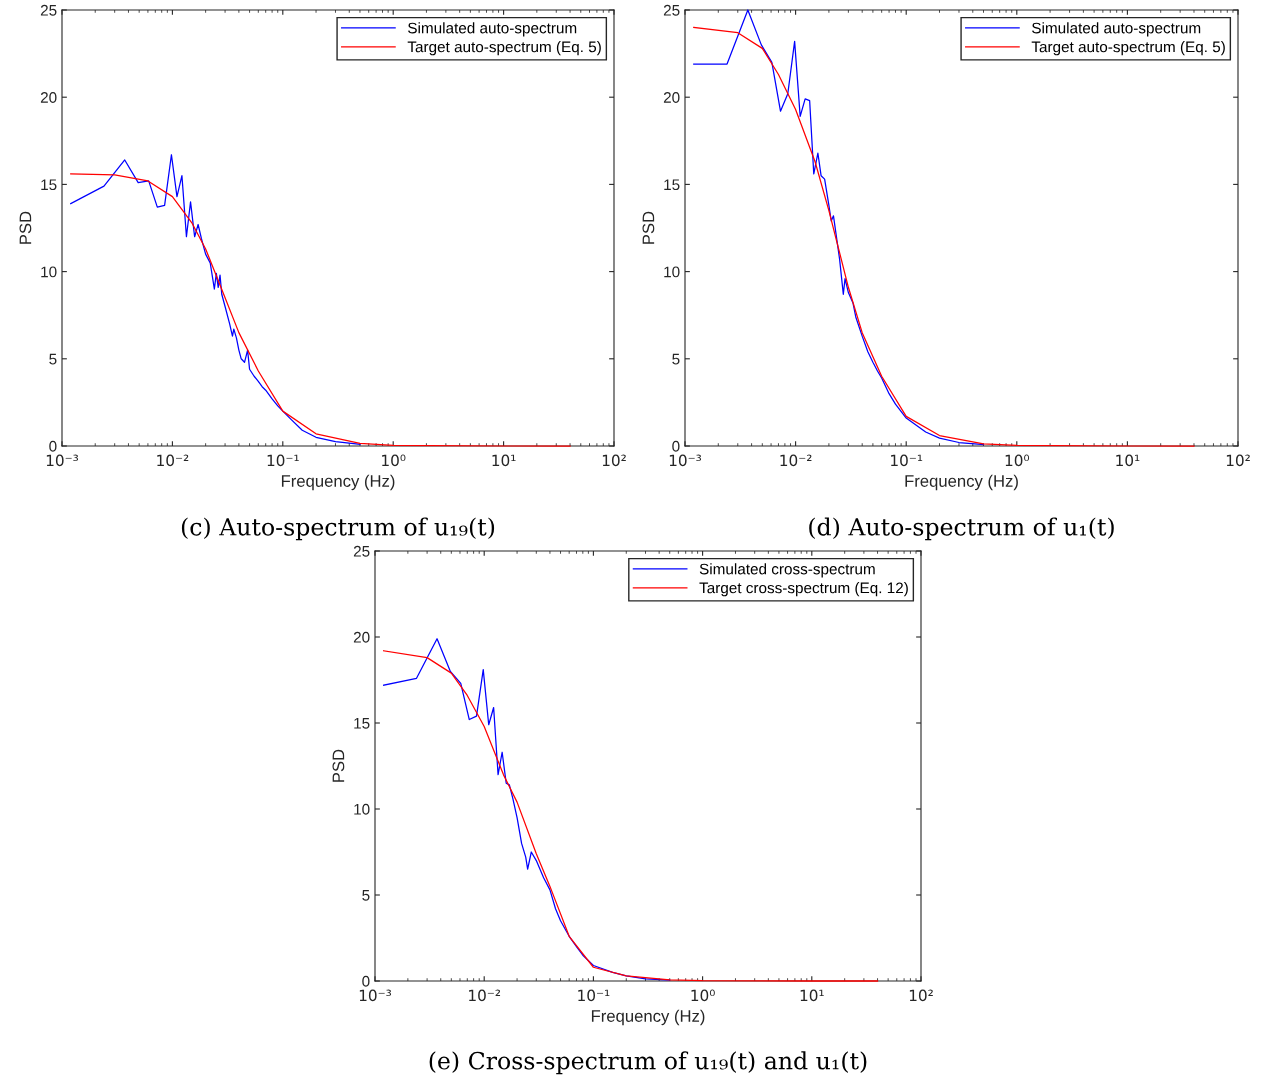  What do you see at coordinates (961, 529) in the screenshot?
I see `text: (d) Auto-spectrum of u₁(t)` at bounding box center [961, 529].